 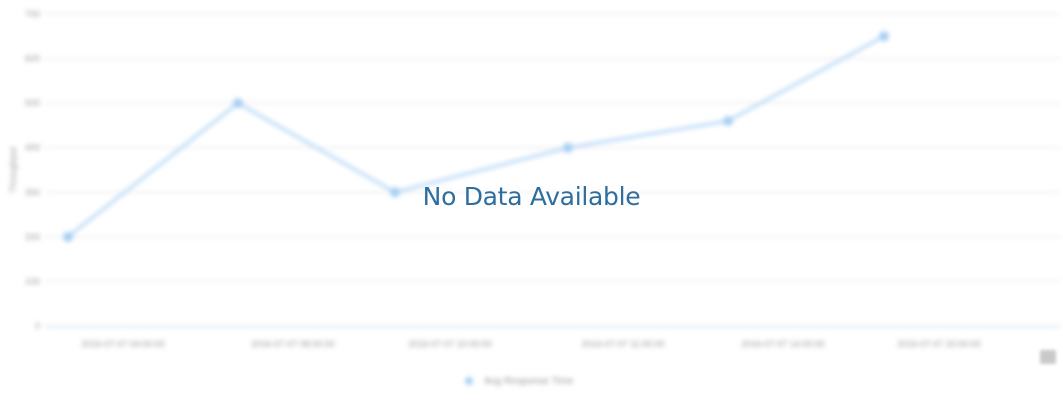 What do you see at coordinates (783, 344) in the screenshot?
I see `x-tick-label: 2016-07-07 14:00:00` at bounding box center [783, 344].